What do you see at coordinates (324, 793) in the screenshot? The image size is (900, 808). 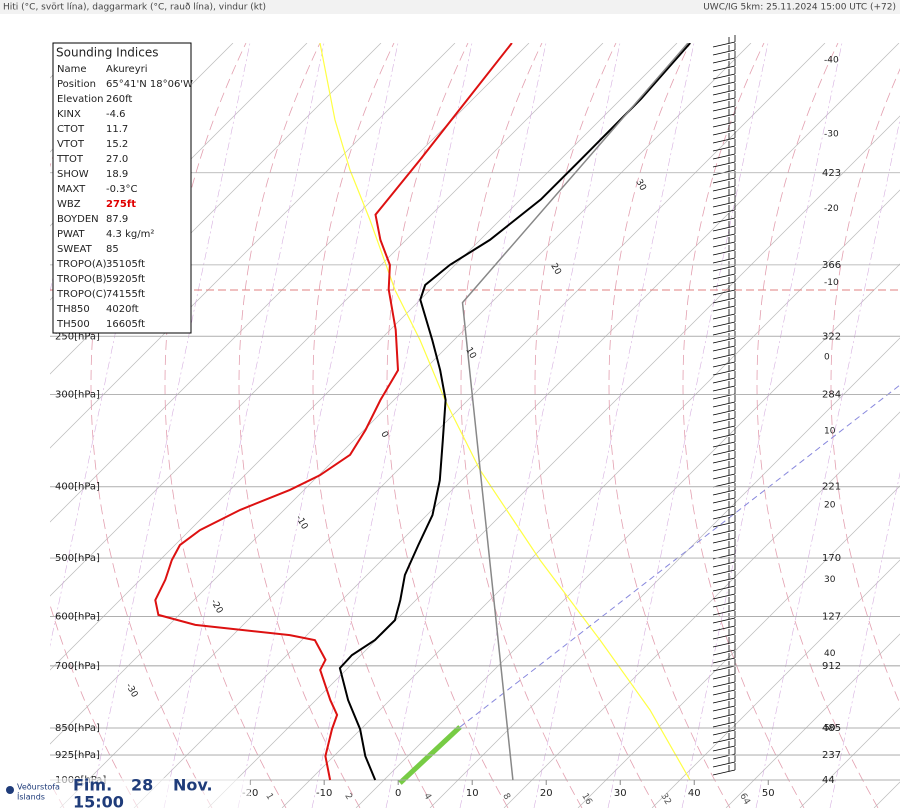 I see `x-tick-label: -10` at bounding box center [324, 793].